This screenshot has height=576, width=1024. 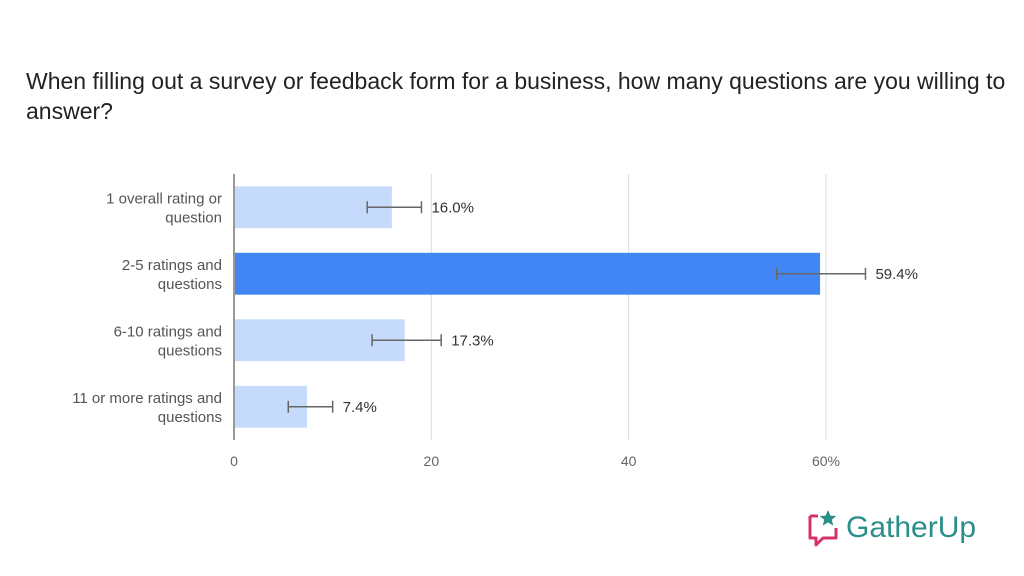 What do you see at coordinates (629, 461) in the screenshot?
I see `x-tick-label: 40` at bounding box center [629, 461].